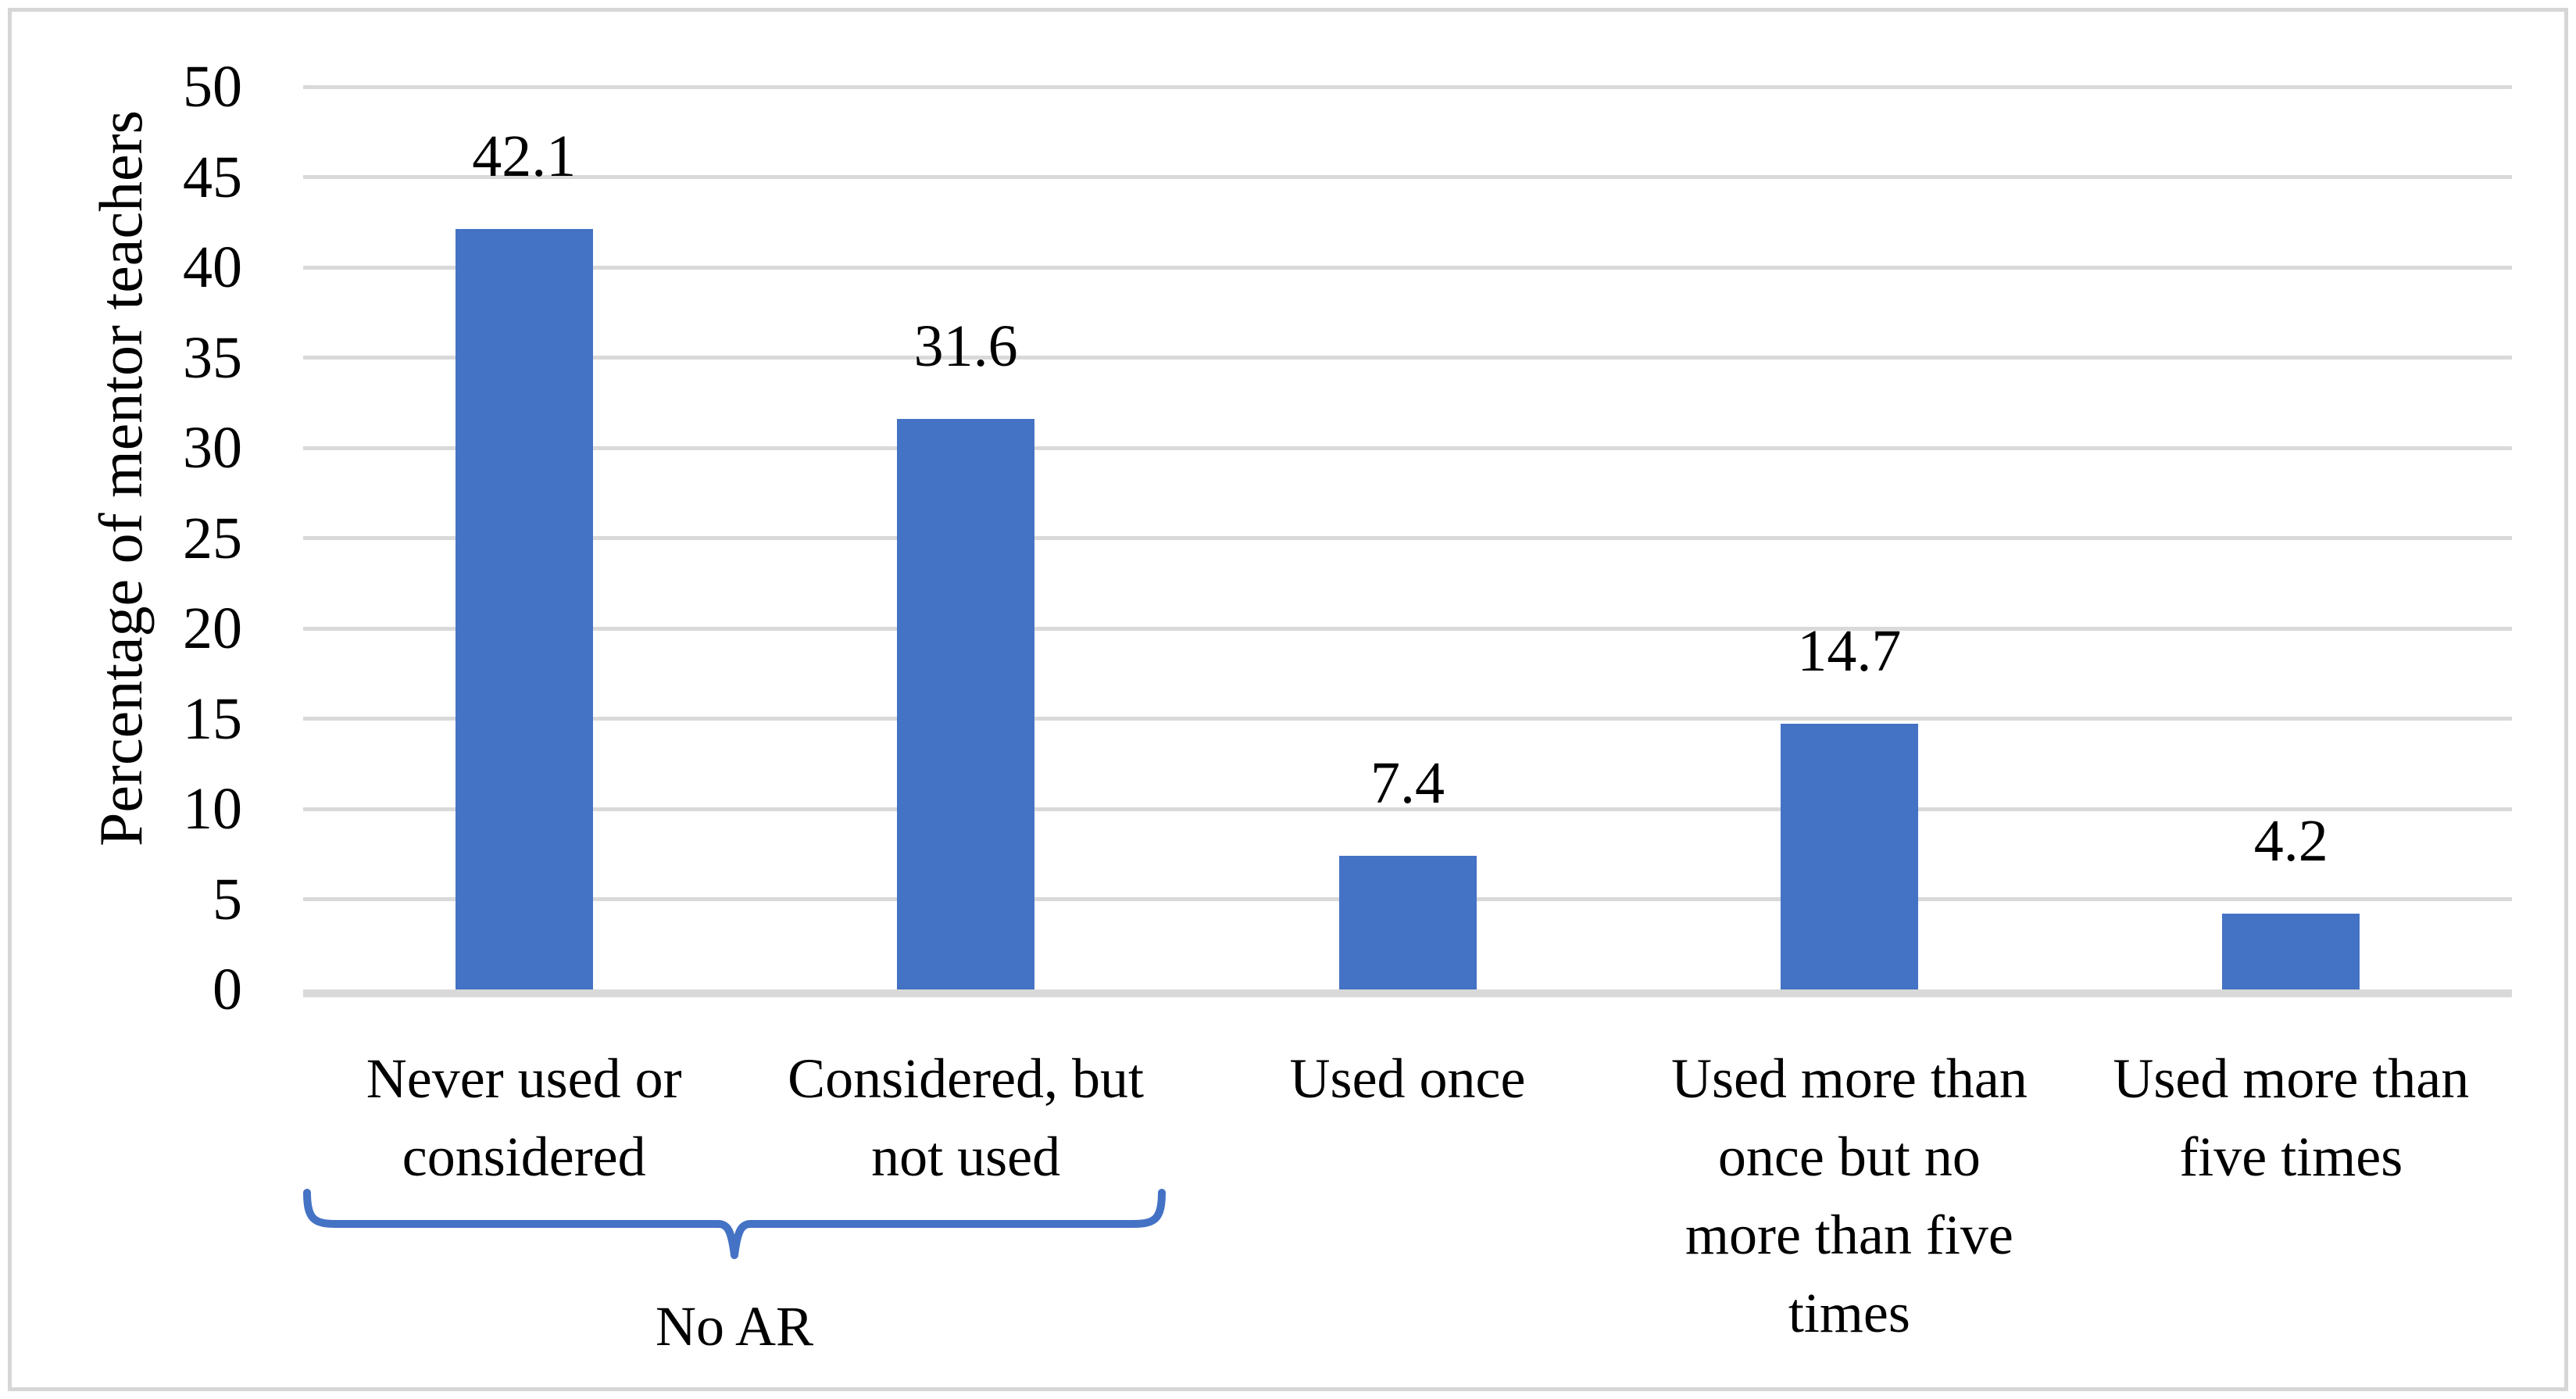 This screenshot has height=1399, width=2576. Describe the element at coordinates (213, 267) in the screenshot. I see `y-tick-label-40: 40` at that location.